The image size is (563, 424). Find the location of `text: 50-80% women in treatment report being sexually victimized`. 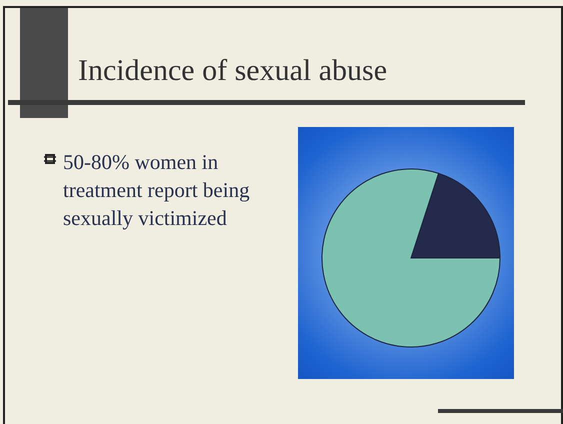

text: 50-80% women in treatment report being sexually victimized is located at coordinates (157, 190).